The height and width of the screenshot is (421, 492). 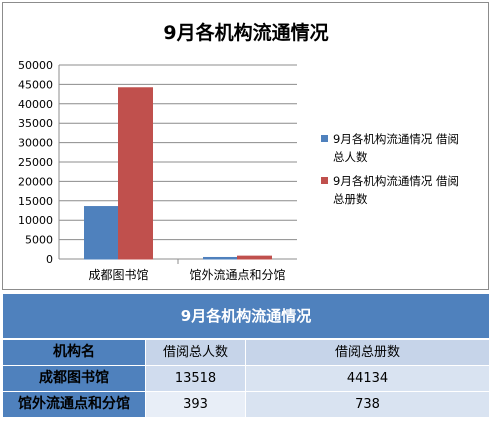 I want to click on legend-label-volumes-line1: 9月各机构流通情况 借阅, so click(x=396, y=181).